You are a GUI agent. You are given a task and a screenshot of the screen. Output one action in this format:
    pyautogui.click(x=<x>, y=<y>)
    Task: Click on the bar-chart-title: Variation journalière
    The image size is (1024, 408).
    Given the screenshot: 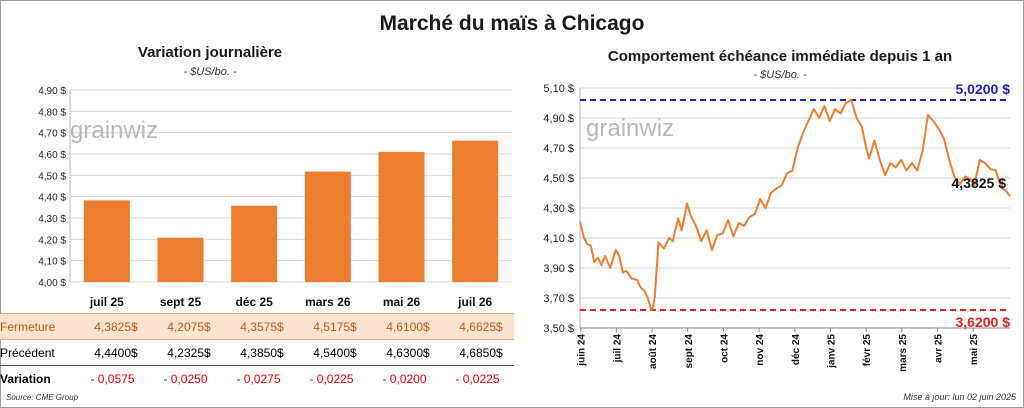 What is the action you would take?
    pyautogui.click(x=210, y=52)
    